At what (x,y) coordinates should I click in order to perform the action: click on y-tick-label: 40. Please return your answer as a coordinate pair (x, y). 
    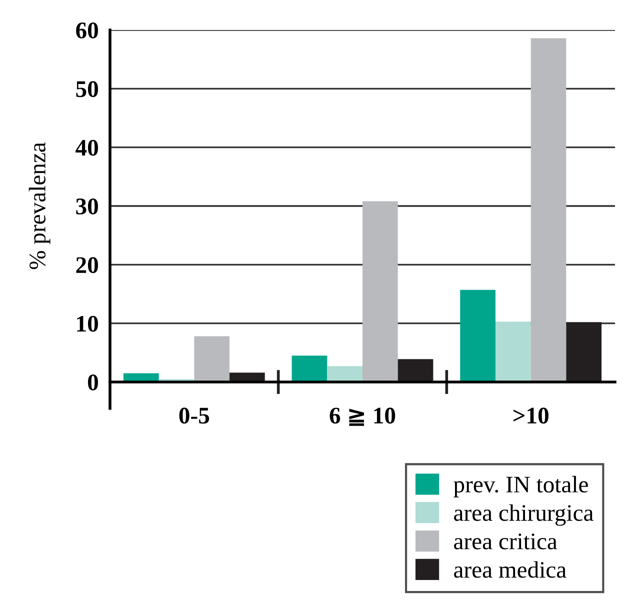
    Looking at the image, I should click on (87, 148).